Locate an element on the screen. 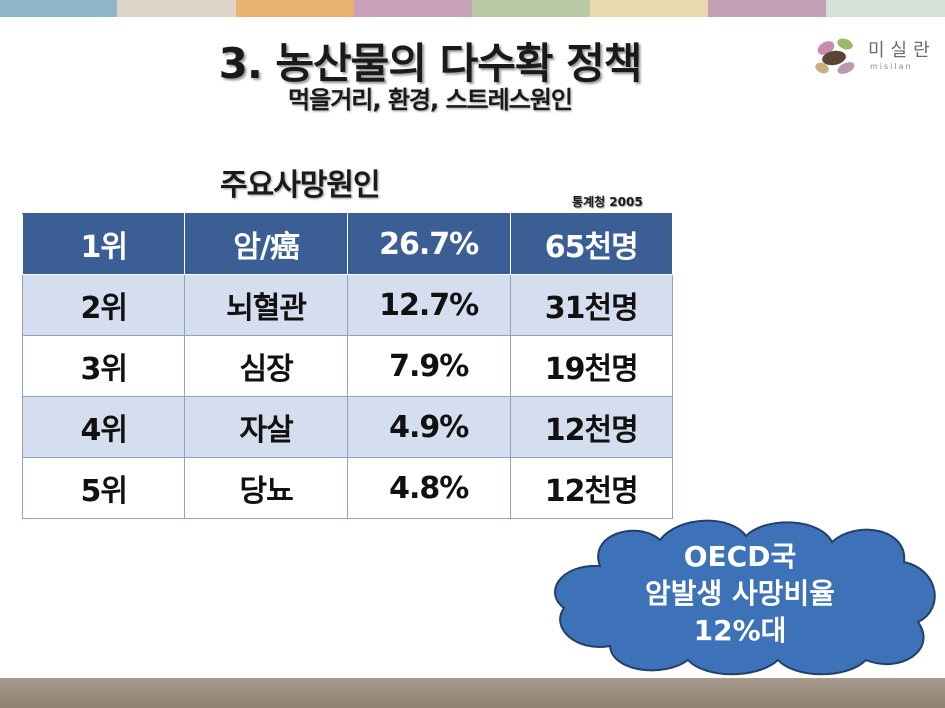 The height and width of the screenshot is (708, 945). misilan-logo: 미실란 misilan is located at coordinates (877, 56).